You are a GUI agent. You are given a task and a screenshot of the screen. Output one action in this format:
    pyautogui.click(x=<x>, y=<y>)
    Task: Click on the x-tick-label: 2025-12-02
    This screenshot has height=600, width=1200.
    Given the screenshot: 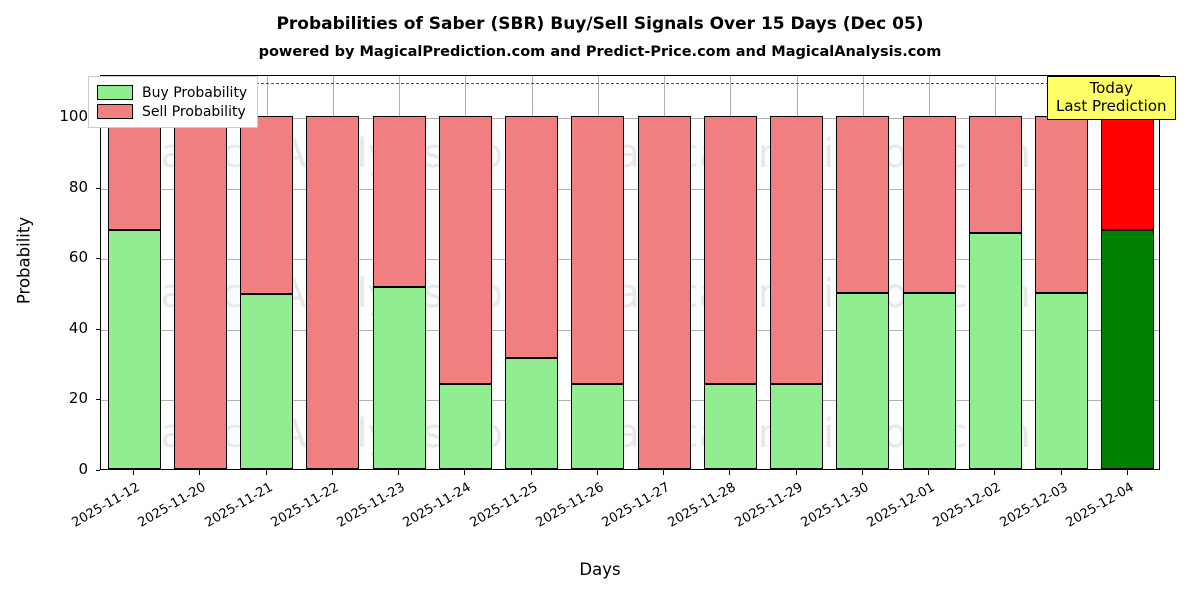 What is the action you would take?
    pyautogui.click(x=967, y=505)
    